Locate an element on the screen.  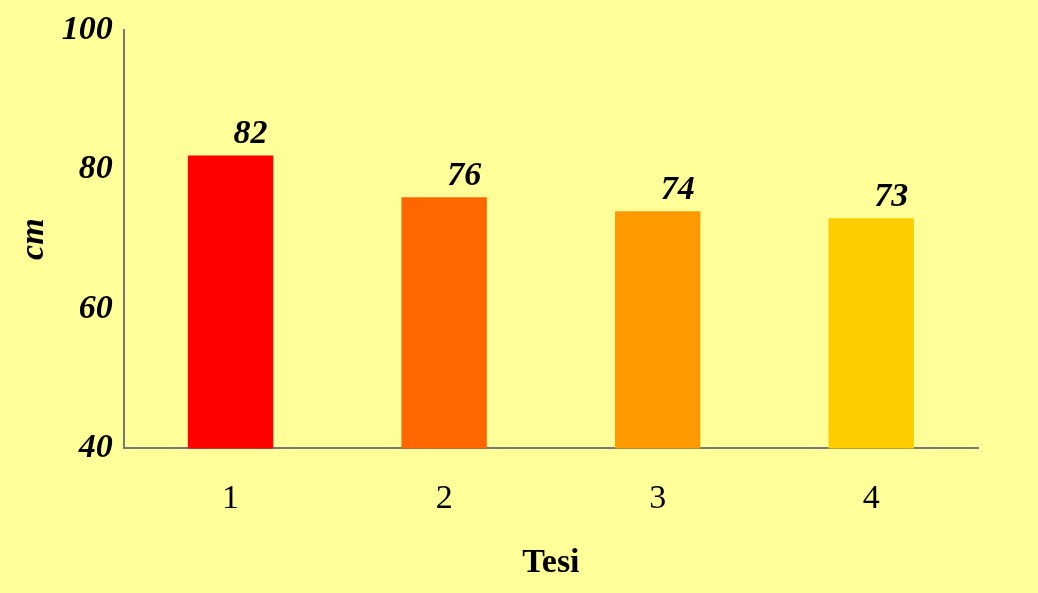
x-axis-title: Tesi is located at coordinates (551, 561).